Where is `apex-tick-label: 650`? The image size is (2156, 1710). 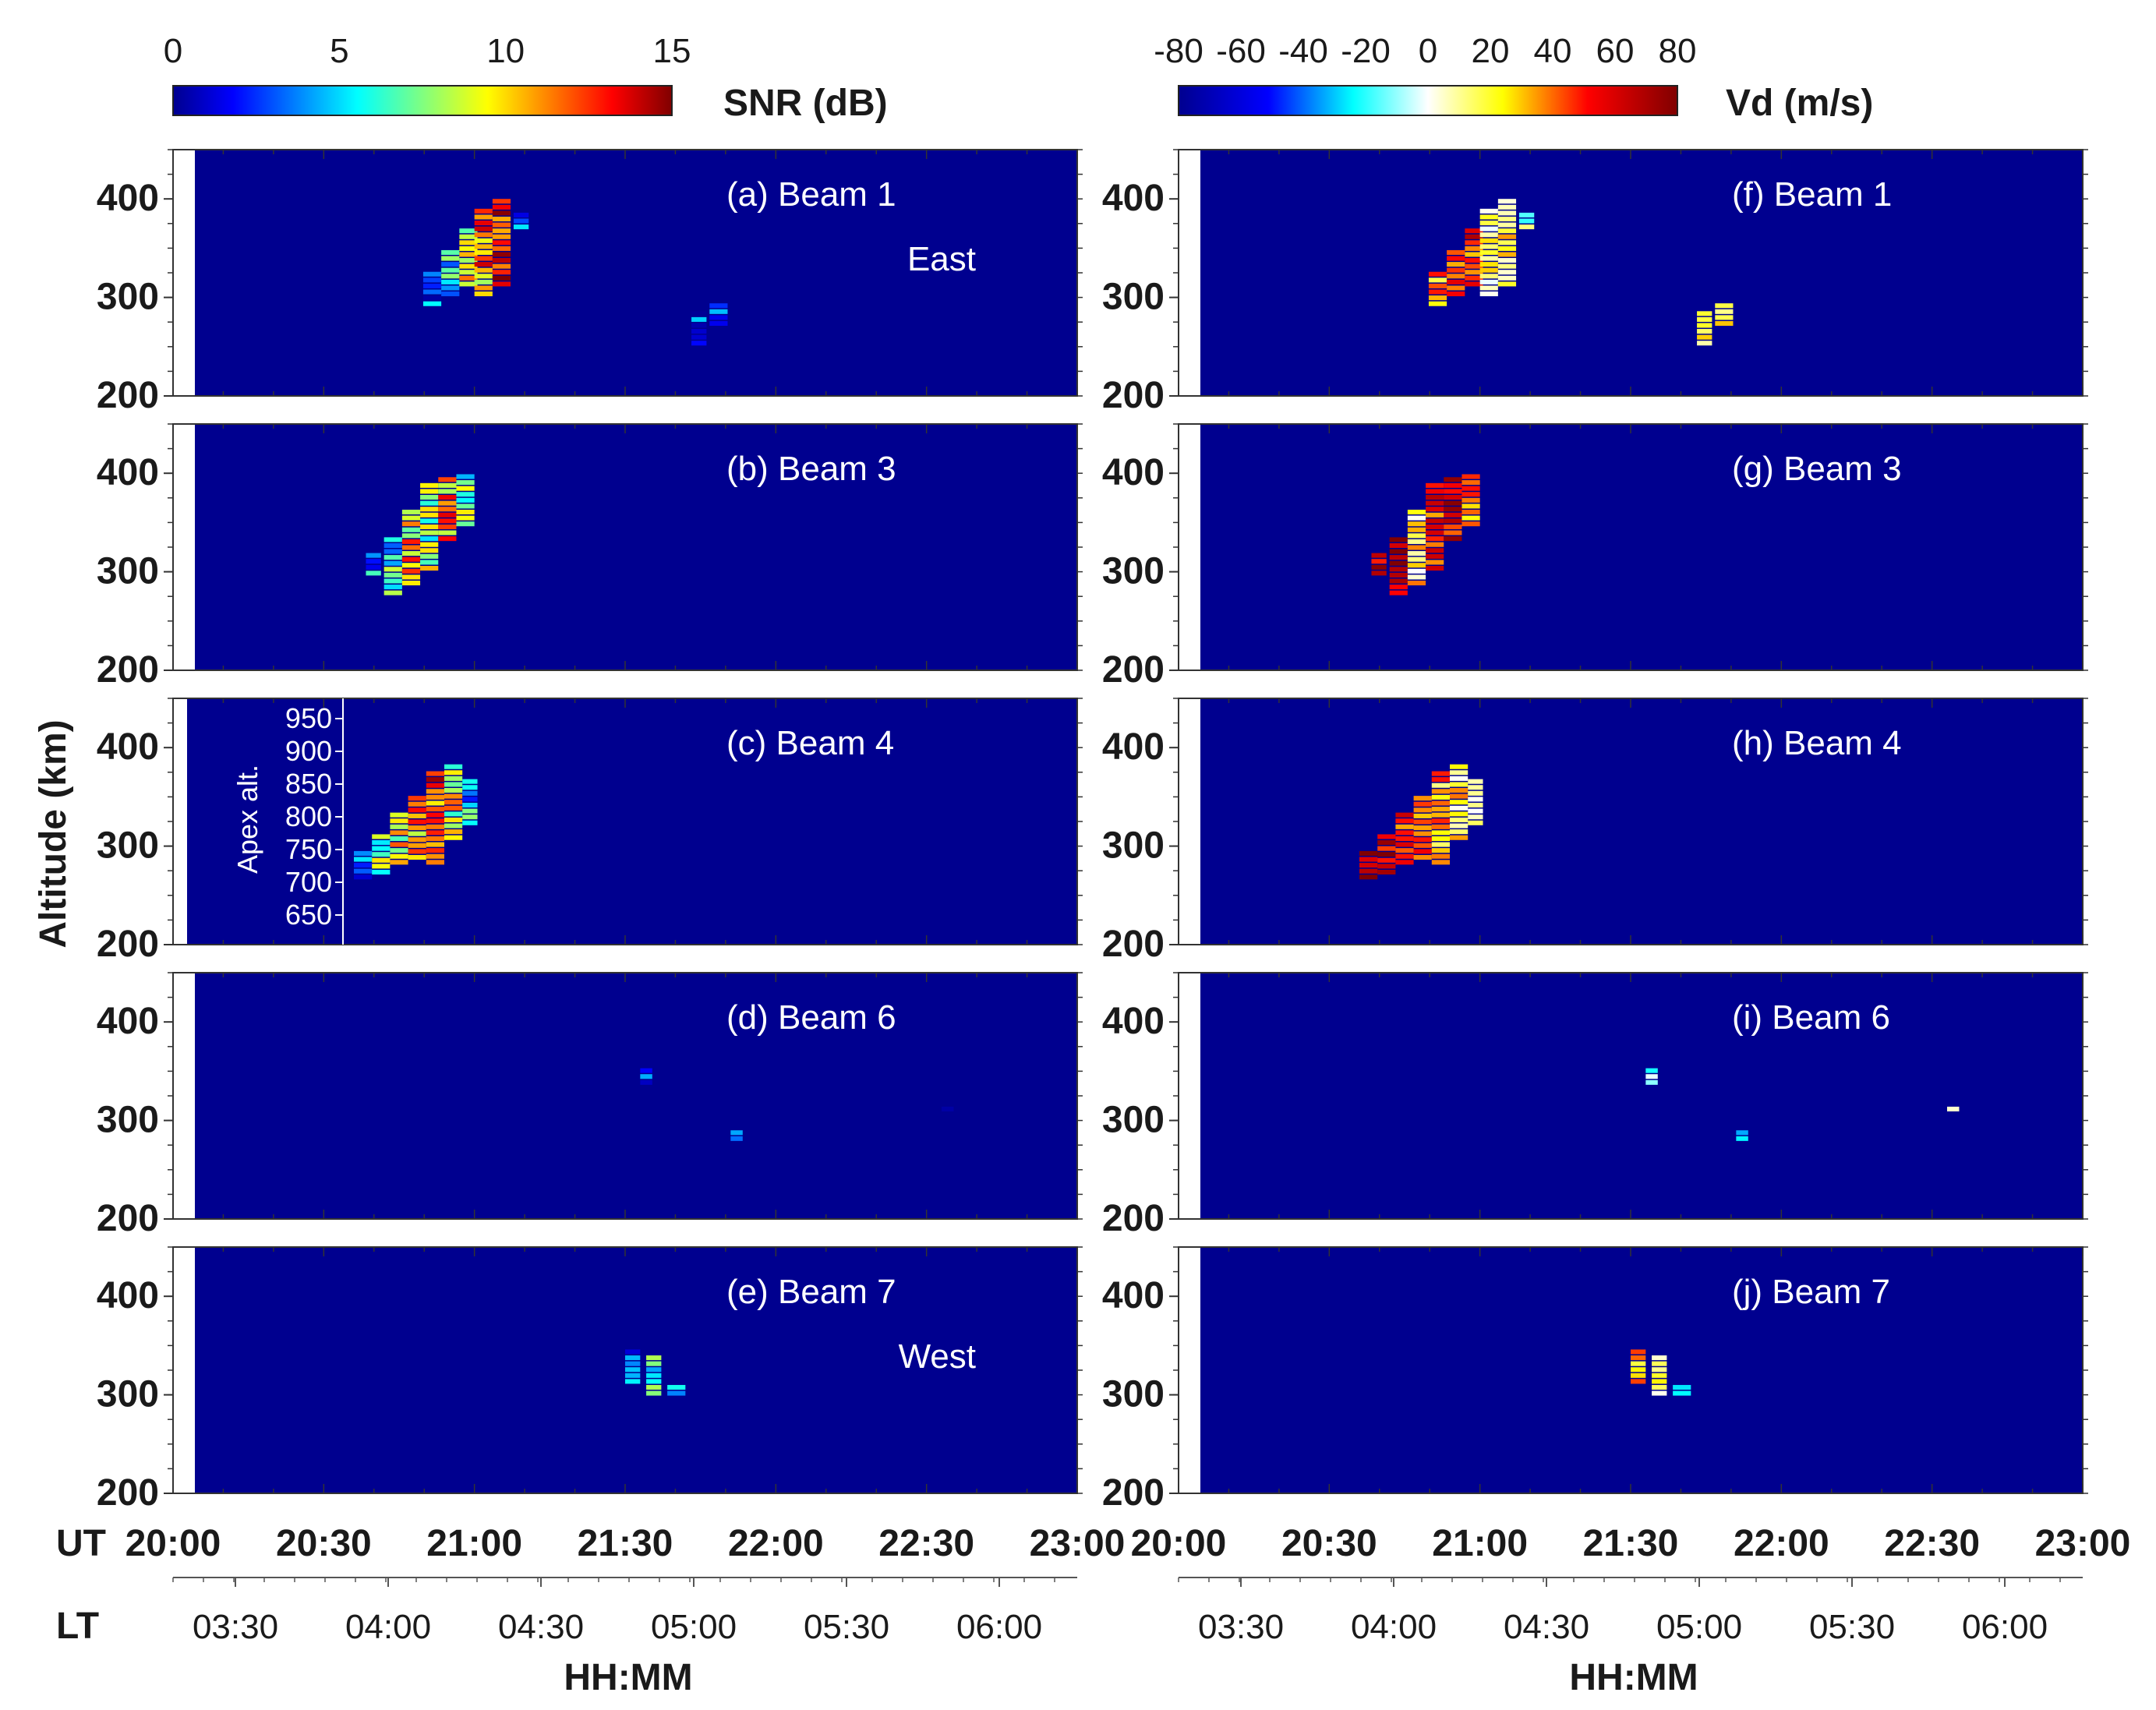 apex-tick-label: 650 is located at coordinates (308, 915).